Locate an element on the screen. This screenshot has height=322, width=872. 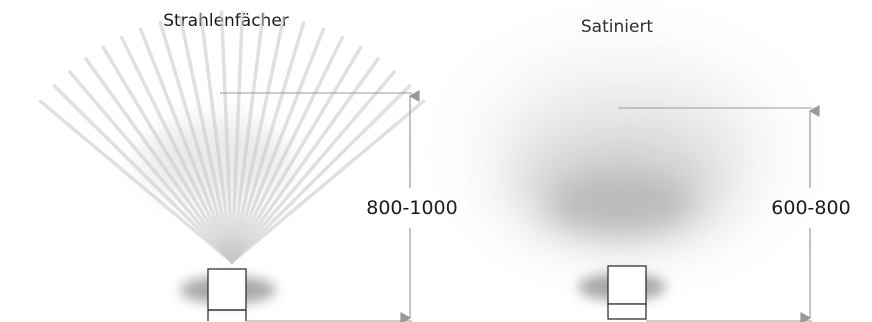
satin-glow-core is located at coordinates (620, 205).